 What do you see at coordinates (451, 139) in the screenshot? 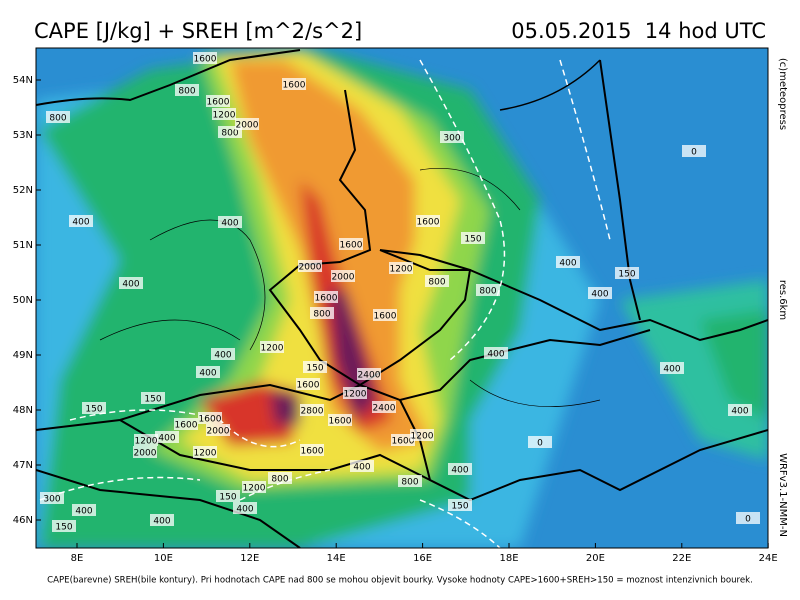
I see `contour-label: 300` at bounding box center [451, 139].